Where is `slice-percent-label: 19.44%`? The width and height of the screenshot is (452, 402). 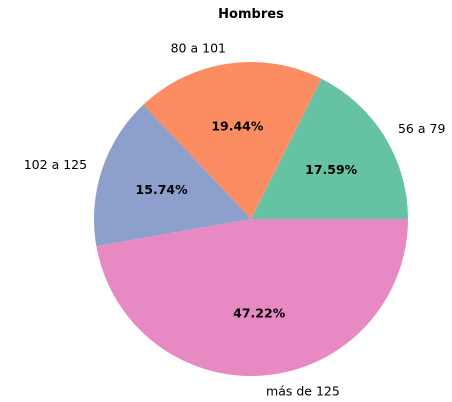
slice-percent-label: 19.44% is located at coordinates (237, 125).